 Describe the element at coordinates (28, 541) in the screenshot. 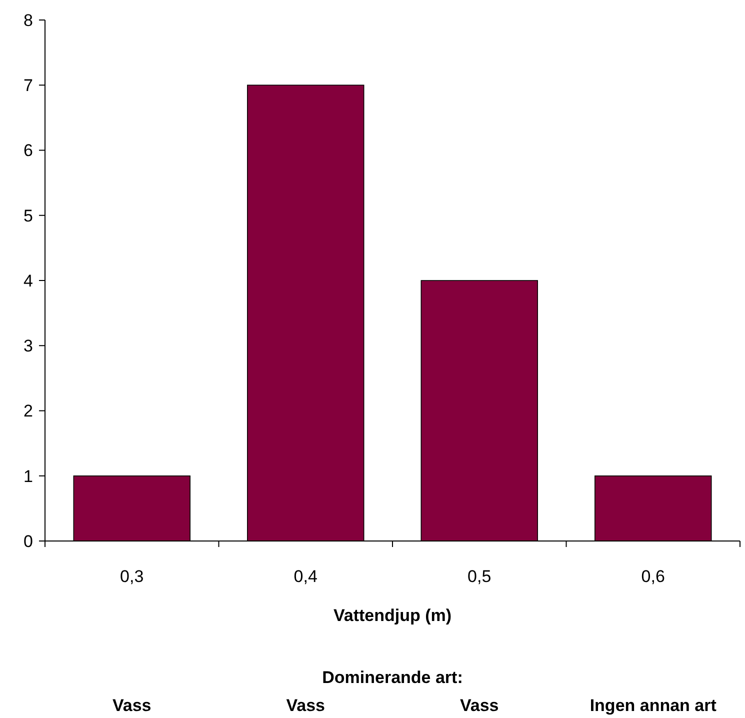

I see `y-tick-label: 0` at that location.